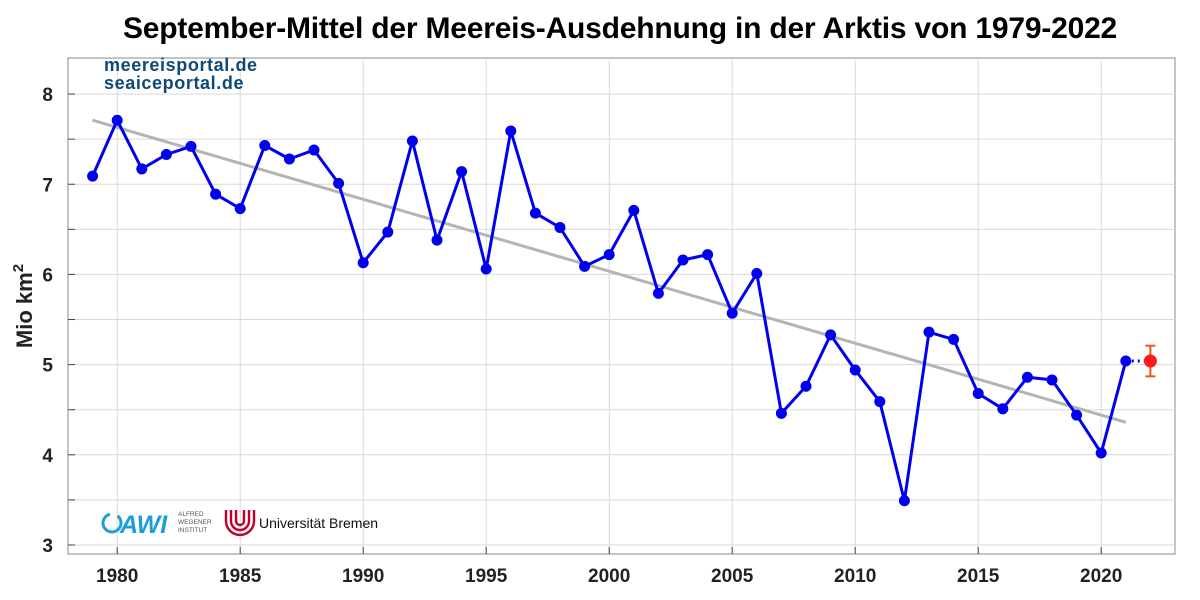 This screenshot has width=1200, height=600. I want to click on y-tick-label: 7, so click(47, 185).